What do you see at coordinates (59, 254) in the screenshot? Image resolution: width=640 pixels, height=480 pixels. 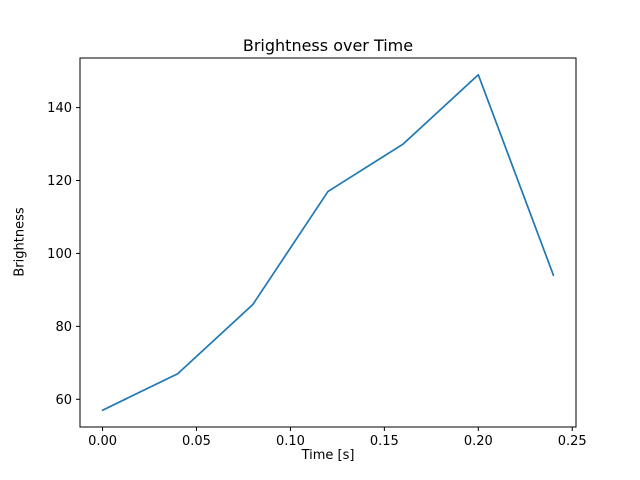 I see `y-tick-label: 100` at bounding box center [59, 254].